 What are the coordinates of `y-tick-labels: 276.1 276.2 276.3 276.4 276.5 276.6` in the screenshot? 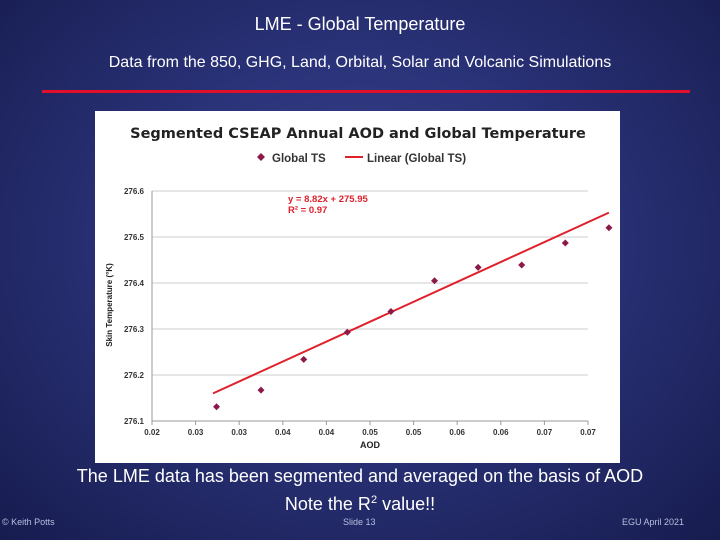 It's located at (134, 306).